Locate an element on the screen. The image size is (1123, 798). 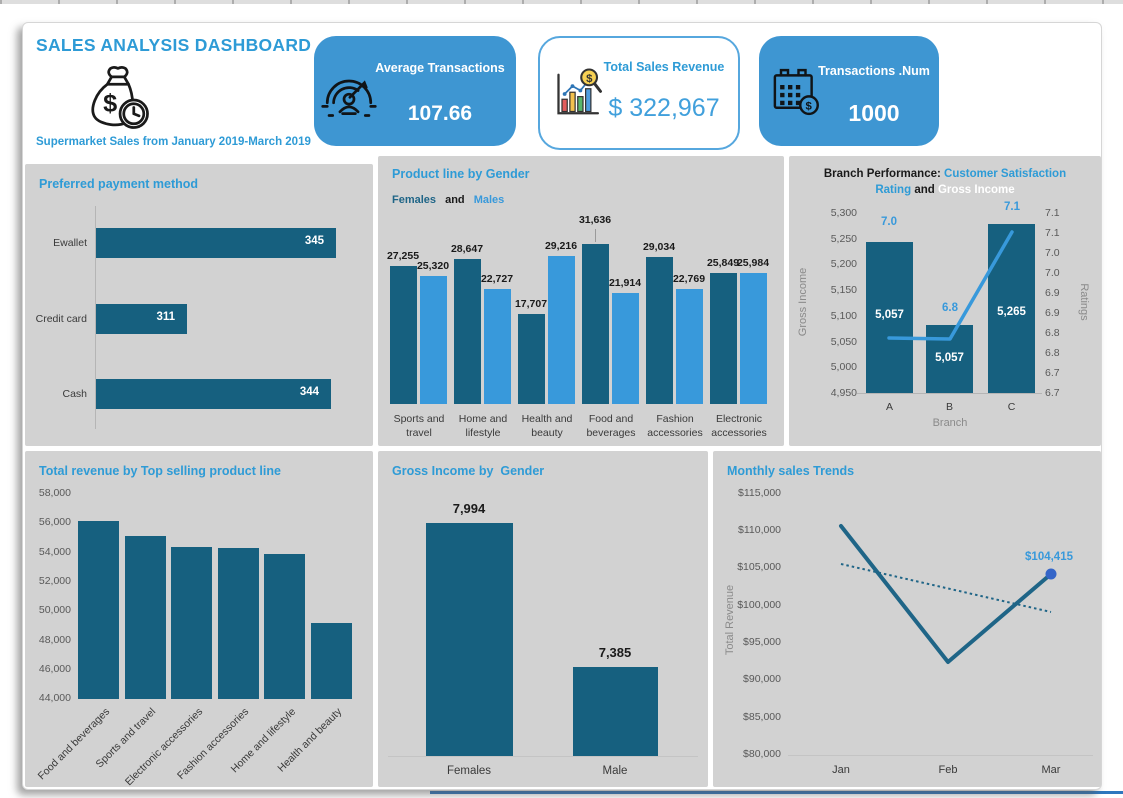
data-label: 345 is located at coordinates (314, 241).